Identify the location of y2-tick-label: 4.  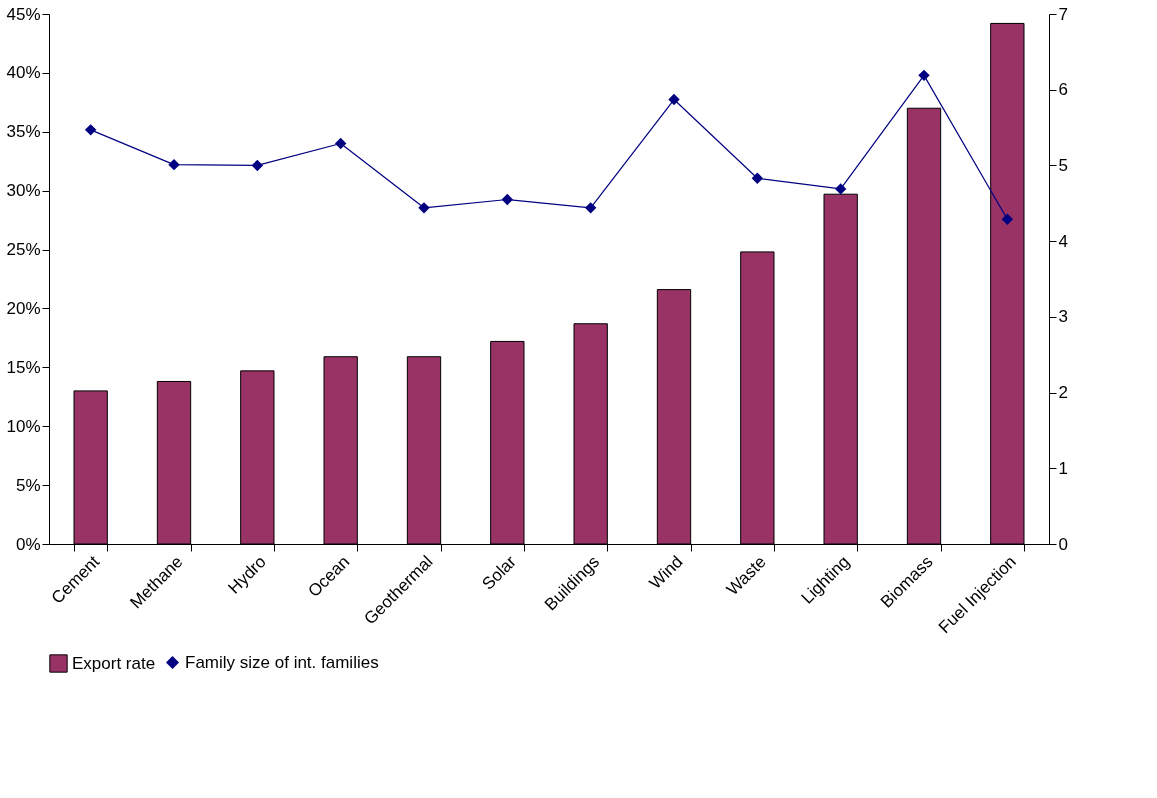
(1063, 241).